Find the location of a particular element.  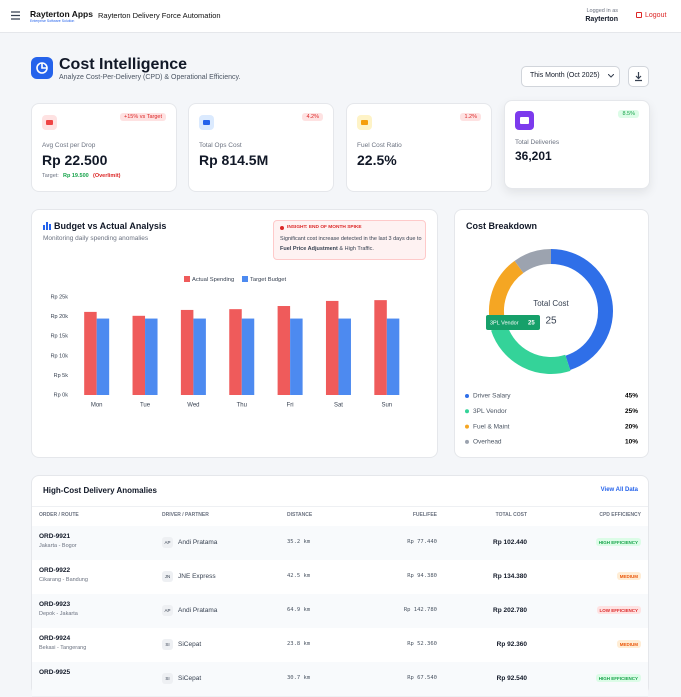

table-header-row is located at coordinates (340, 516).